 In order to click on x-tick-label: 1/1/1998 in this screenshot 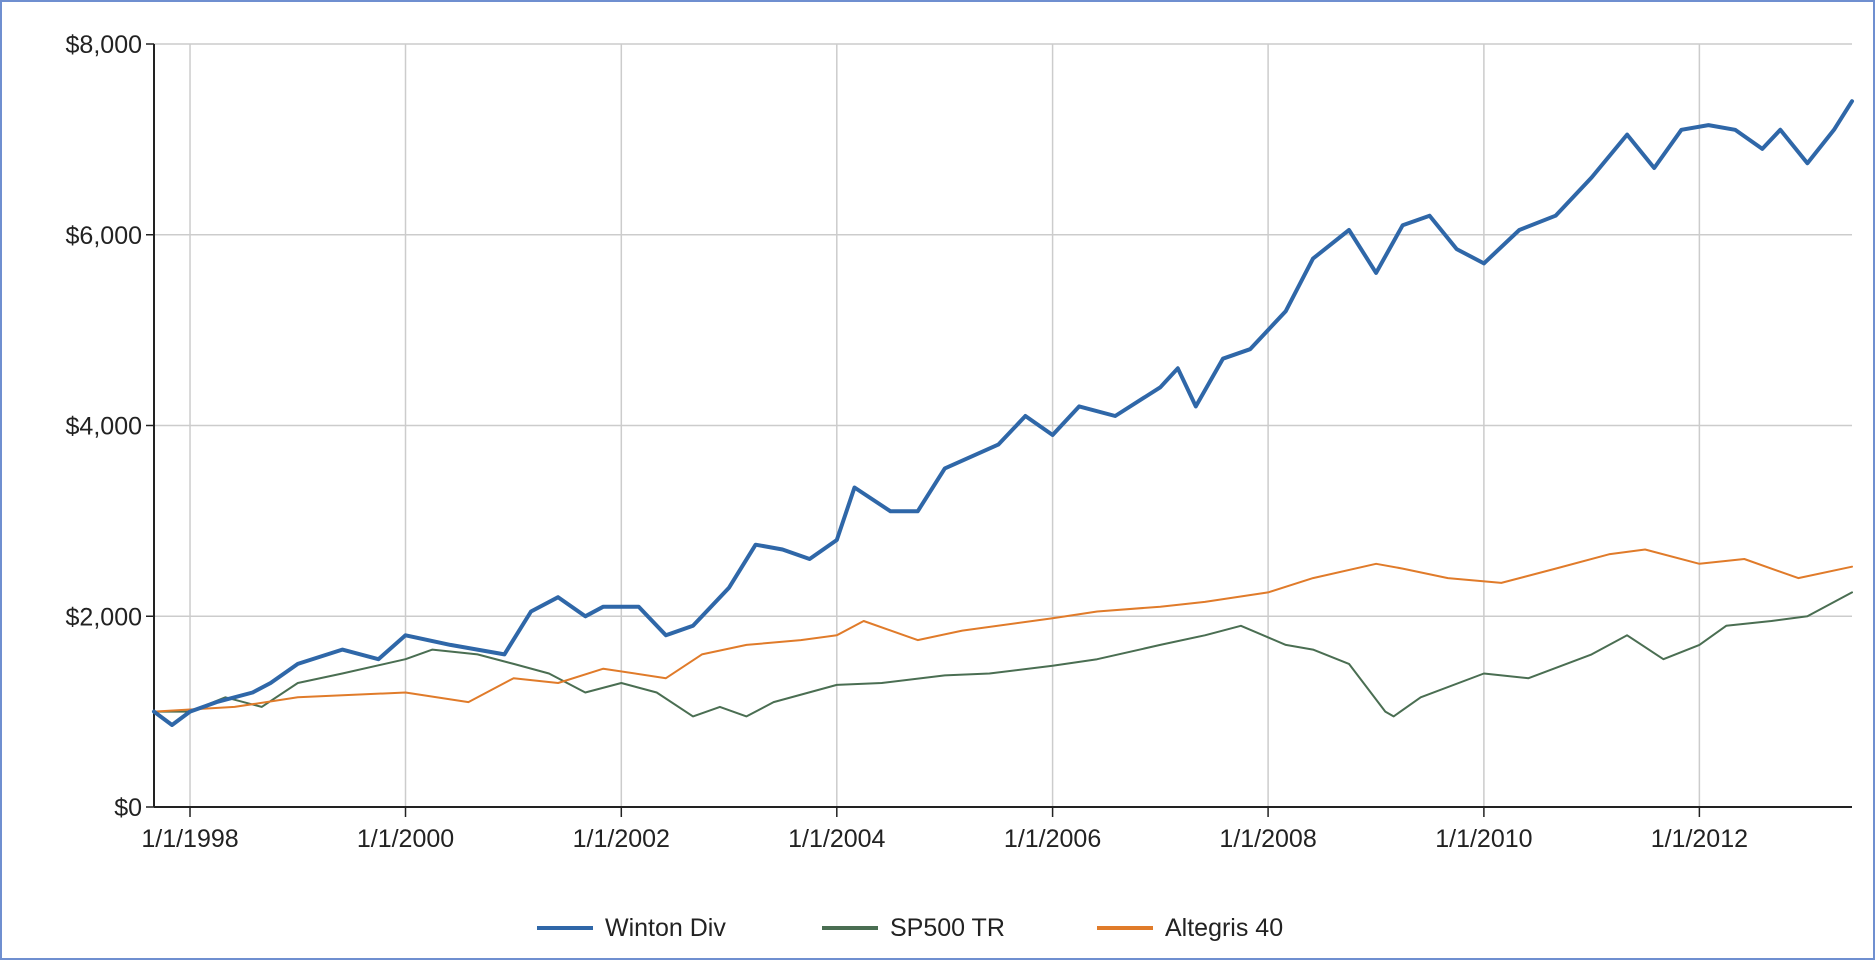, I will do `click(189, 839)`.